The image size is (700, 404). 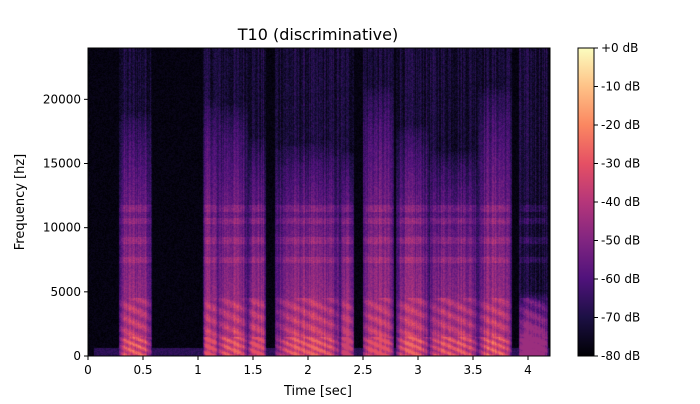 I want to click on x-tick-label: 3, so click(x=418, y=370).